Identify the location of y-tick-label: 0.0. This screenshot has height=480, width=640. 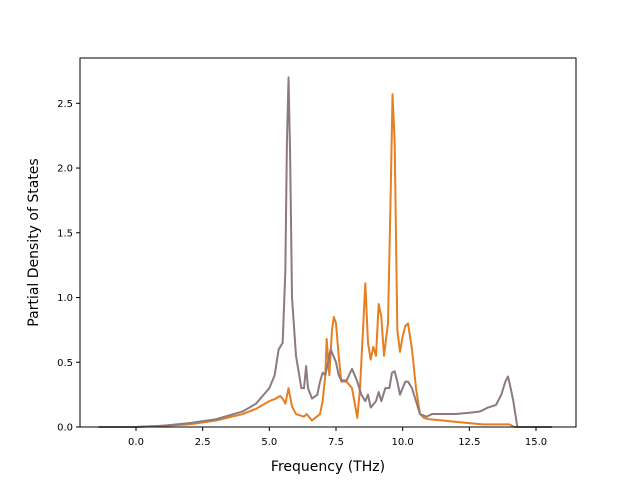
(65, 428).